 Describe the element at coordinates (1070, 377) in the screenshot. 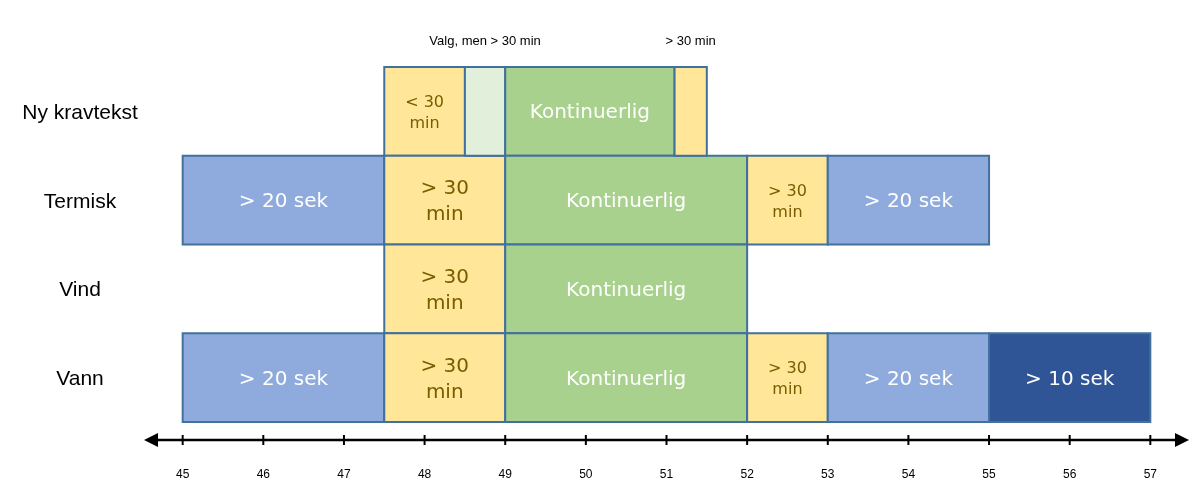

I see `data-label: > 10 sek` at that location.